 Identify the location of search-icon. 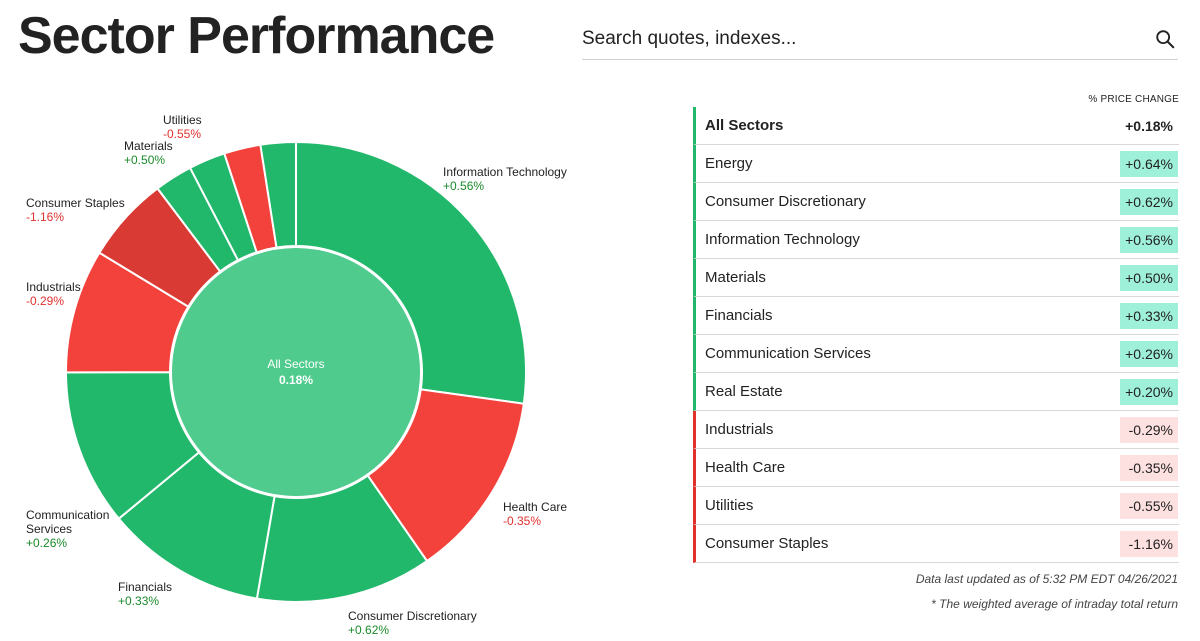
(1165, 39).